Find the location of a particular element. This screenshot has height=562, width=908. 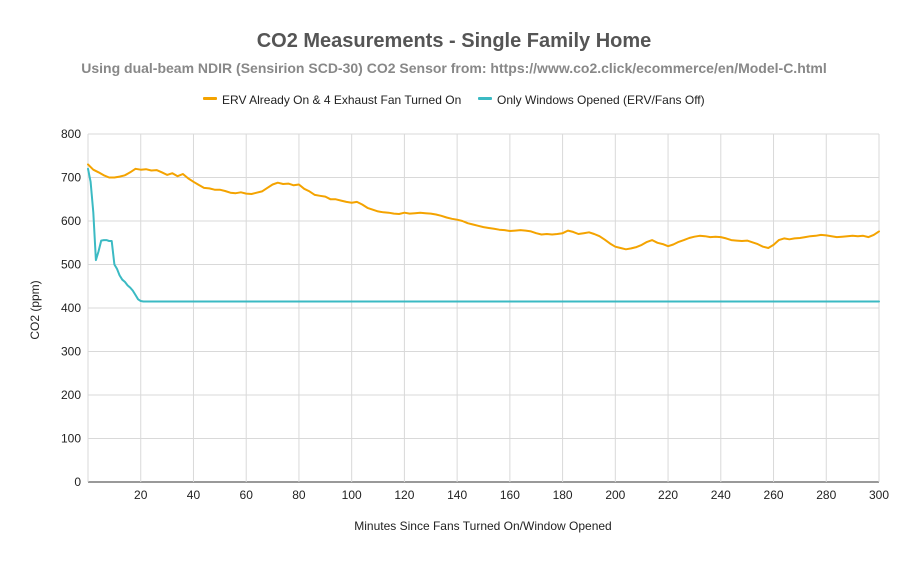

x-tick-label: 260 is located at coordinates (774, 495).